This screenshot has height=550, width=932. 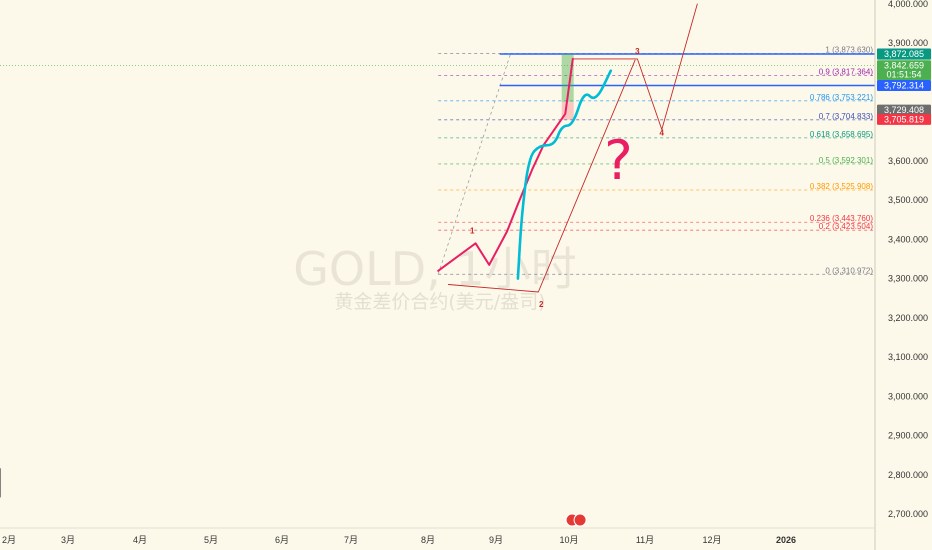 I want to click on price-tick-label: 3,200.000, so click(x=908, y=318).